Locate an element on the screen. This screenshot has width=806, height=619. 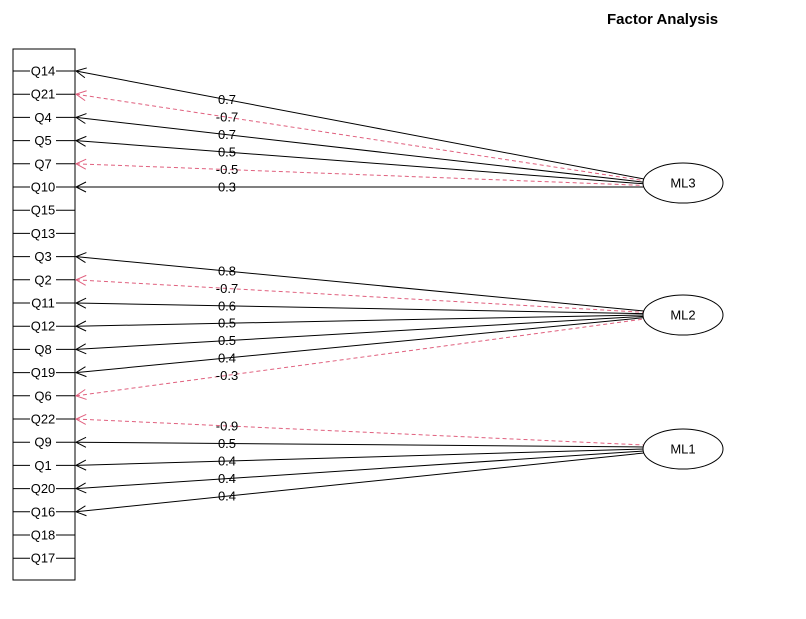
item-label: Q17 is located at coordinates (43, 558).